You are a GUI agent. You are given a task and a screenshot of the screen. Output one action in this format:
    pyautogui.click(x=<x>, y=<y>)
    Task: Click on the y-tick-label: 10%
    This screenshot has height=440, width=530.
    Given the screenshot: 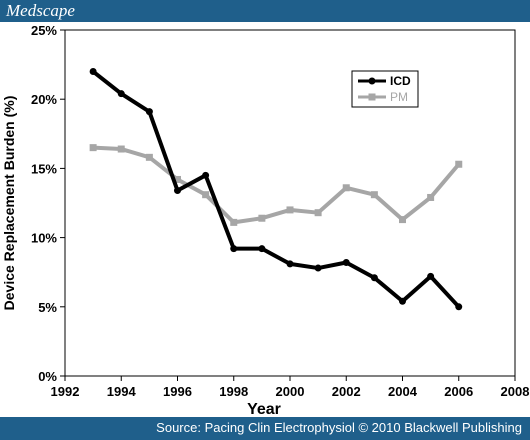 What is the action you would take?
    pyautogui.click(x=44, y=238)
    